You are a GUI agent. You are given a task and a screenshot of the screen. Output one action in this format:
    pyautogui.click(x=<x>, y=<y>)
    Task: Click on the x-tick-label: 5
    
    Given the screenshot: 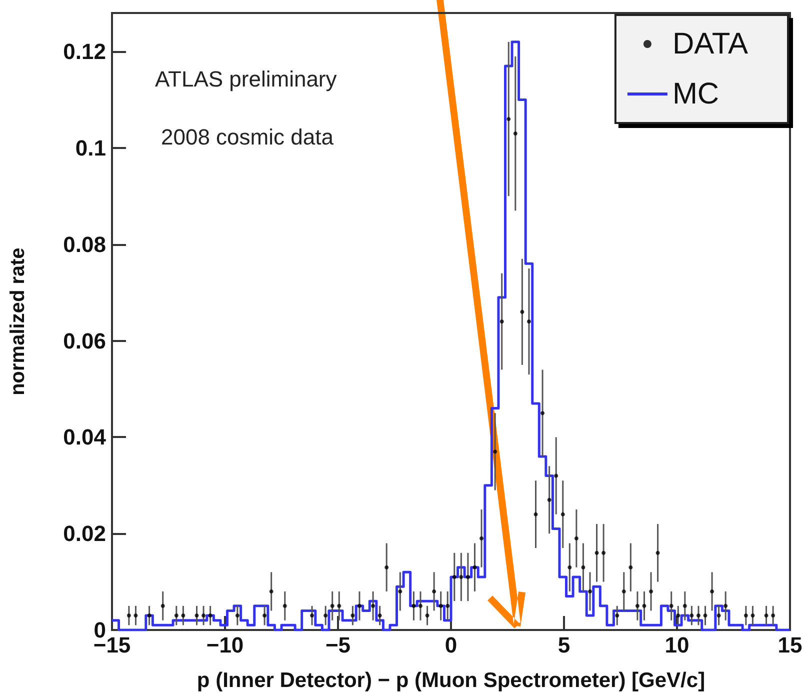 What is the action you would take?
    pyautogui.click(x=564, y=645)
    